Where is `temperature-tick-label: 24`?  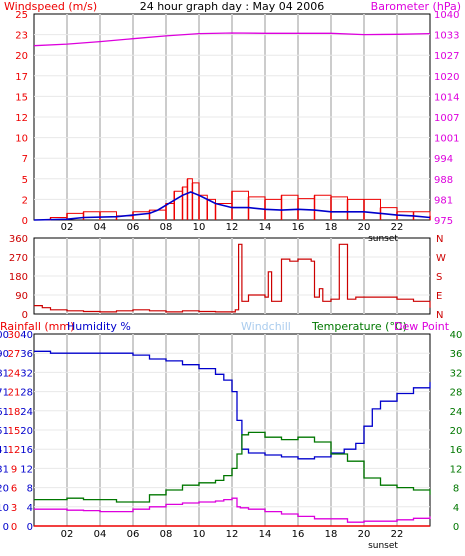
temperature-tick-label: 24 is located at coordinates (456, 412).